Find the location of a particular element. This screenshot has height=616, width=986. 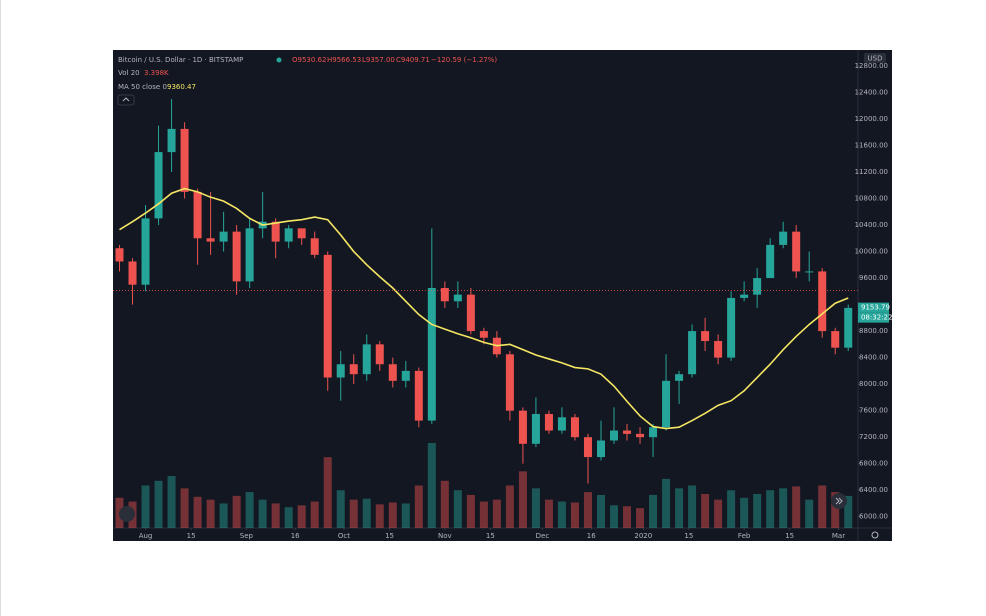

ohlc-low: L9357.00 is located at coordinates (378, 60).